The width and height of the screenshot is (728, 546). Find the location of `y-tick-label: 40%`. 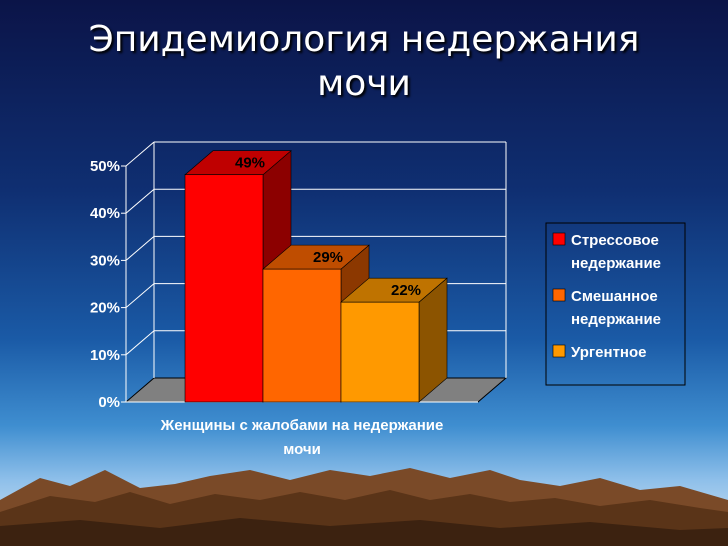

y-tick-label: 40% is located at coordinates (105, 213).